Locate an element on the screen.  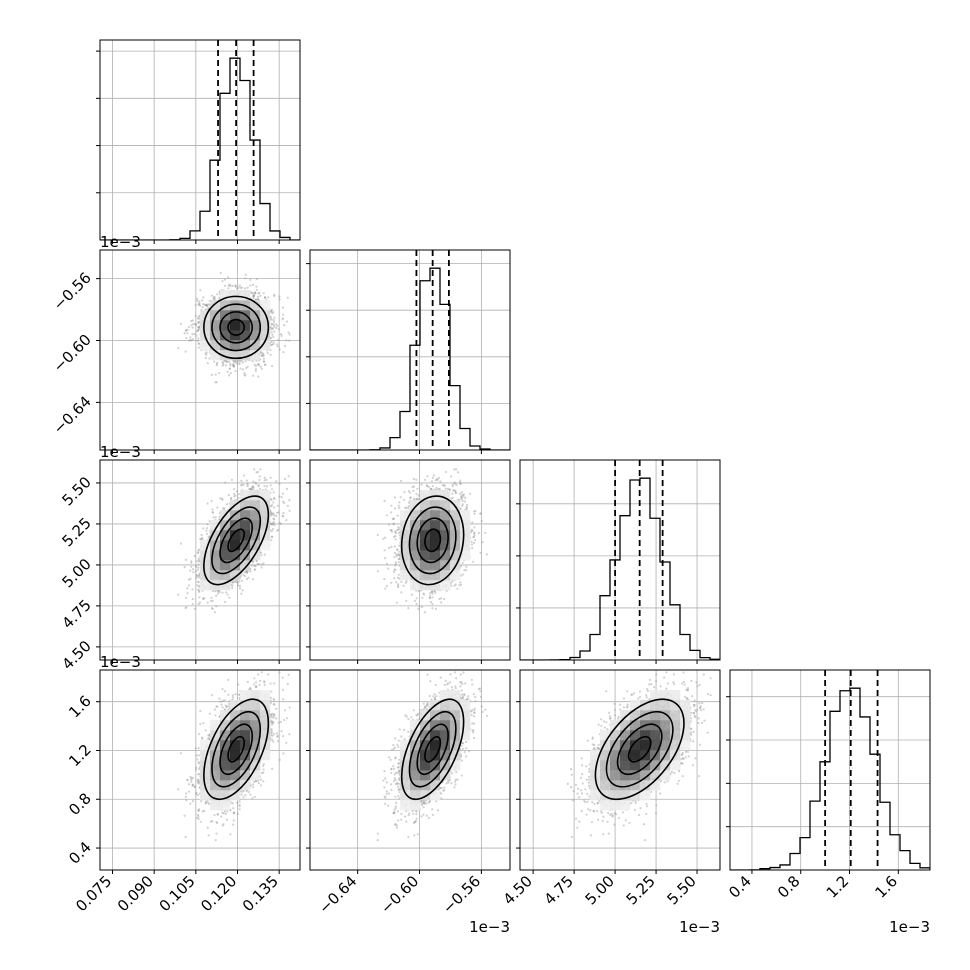
histogram-step is located at coordinates (410, 358).